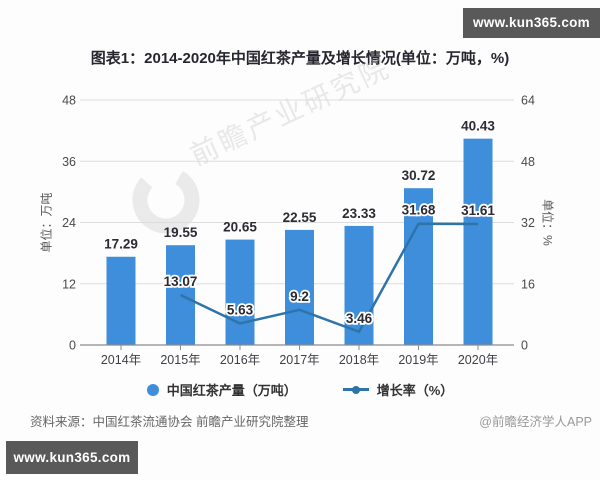 The height and width of the screenshot is (480, 600). What do you see at coordinates (299, 287) in the screenshot?
I see `bar-2017年` at bounding box center [299, 287].